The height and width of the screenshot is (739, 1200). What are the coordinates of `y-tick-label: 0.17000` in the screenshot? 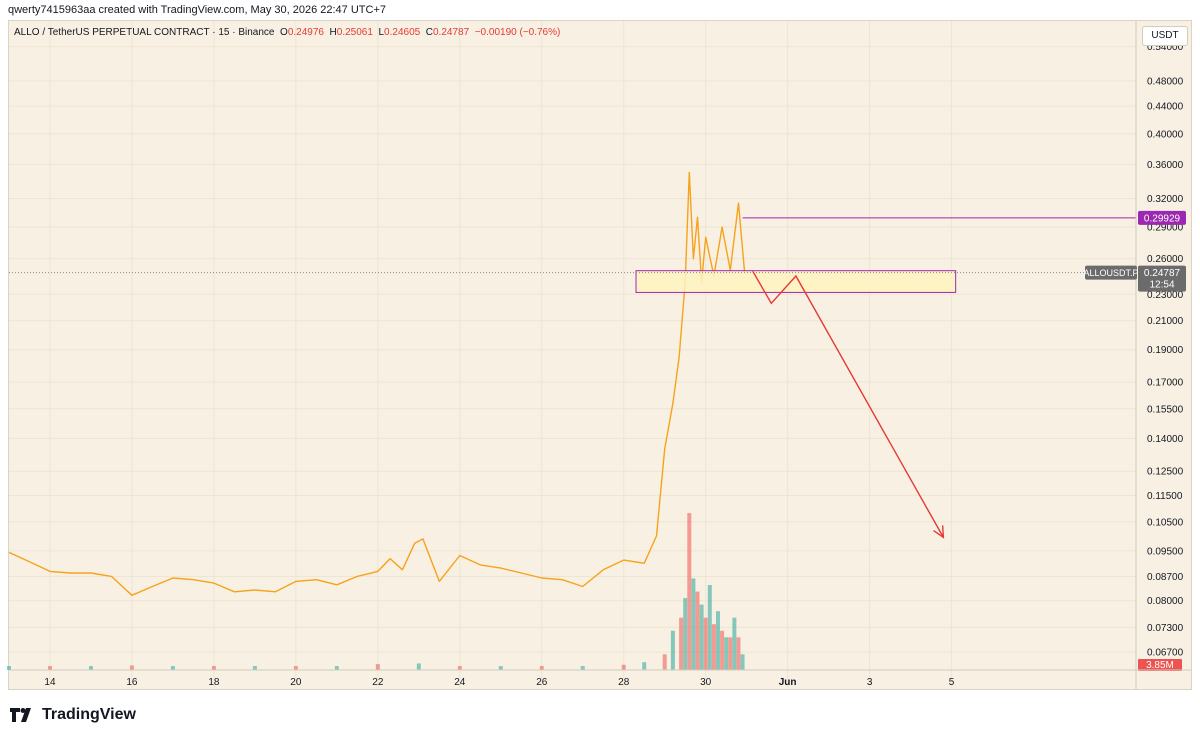 It's located at (1165, 383).